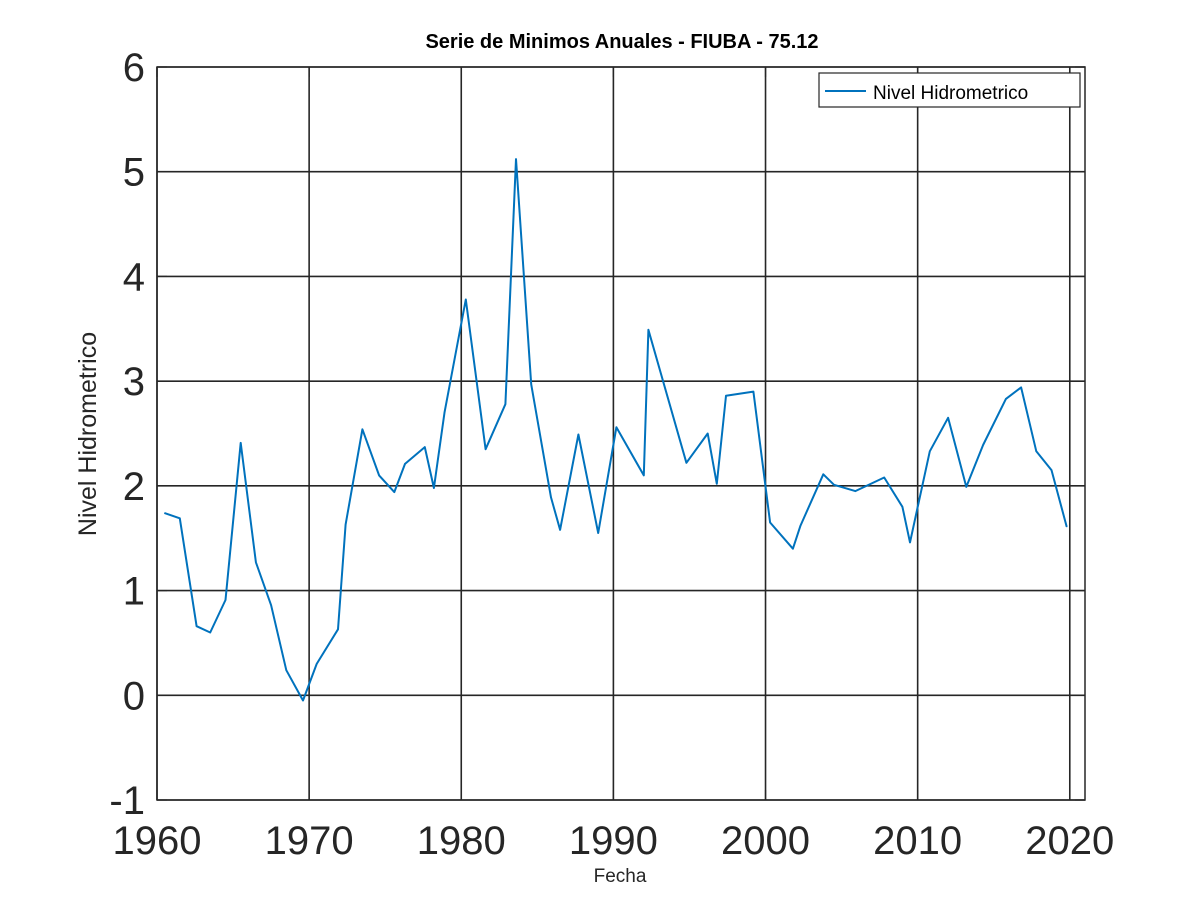 The width and height of the screenshot is (1200, 900). What do you see at coordinates (461, 841) in the screenshot?
I see `x-tick-label: 1980` at bounding box center [461, 841].